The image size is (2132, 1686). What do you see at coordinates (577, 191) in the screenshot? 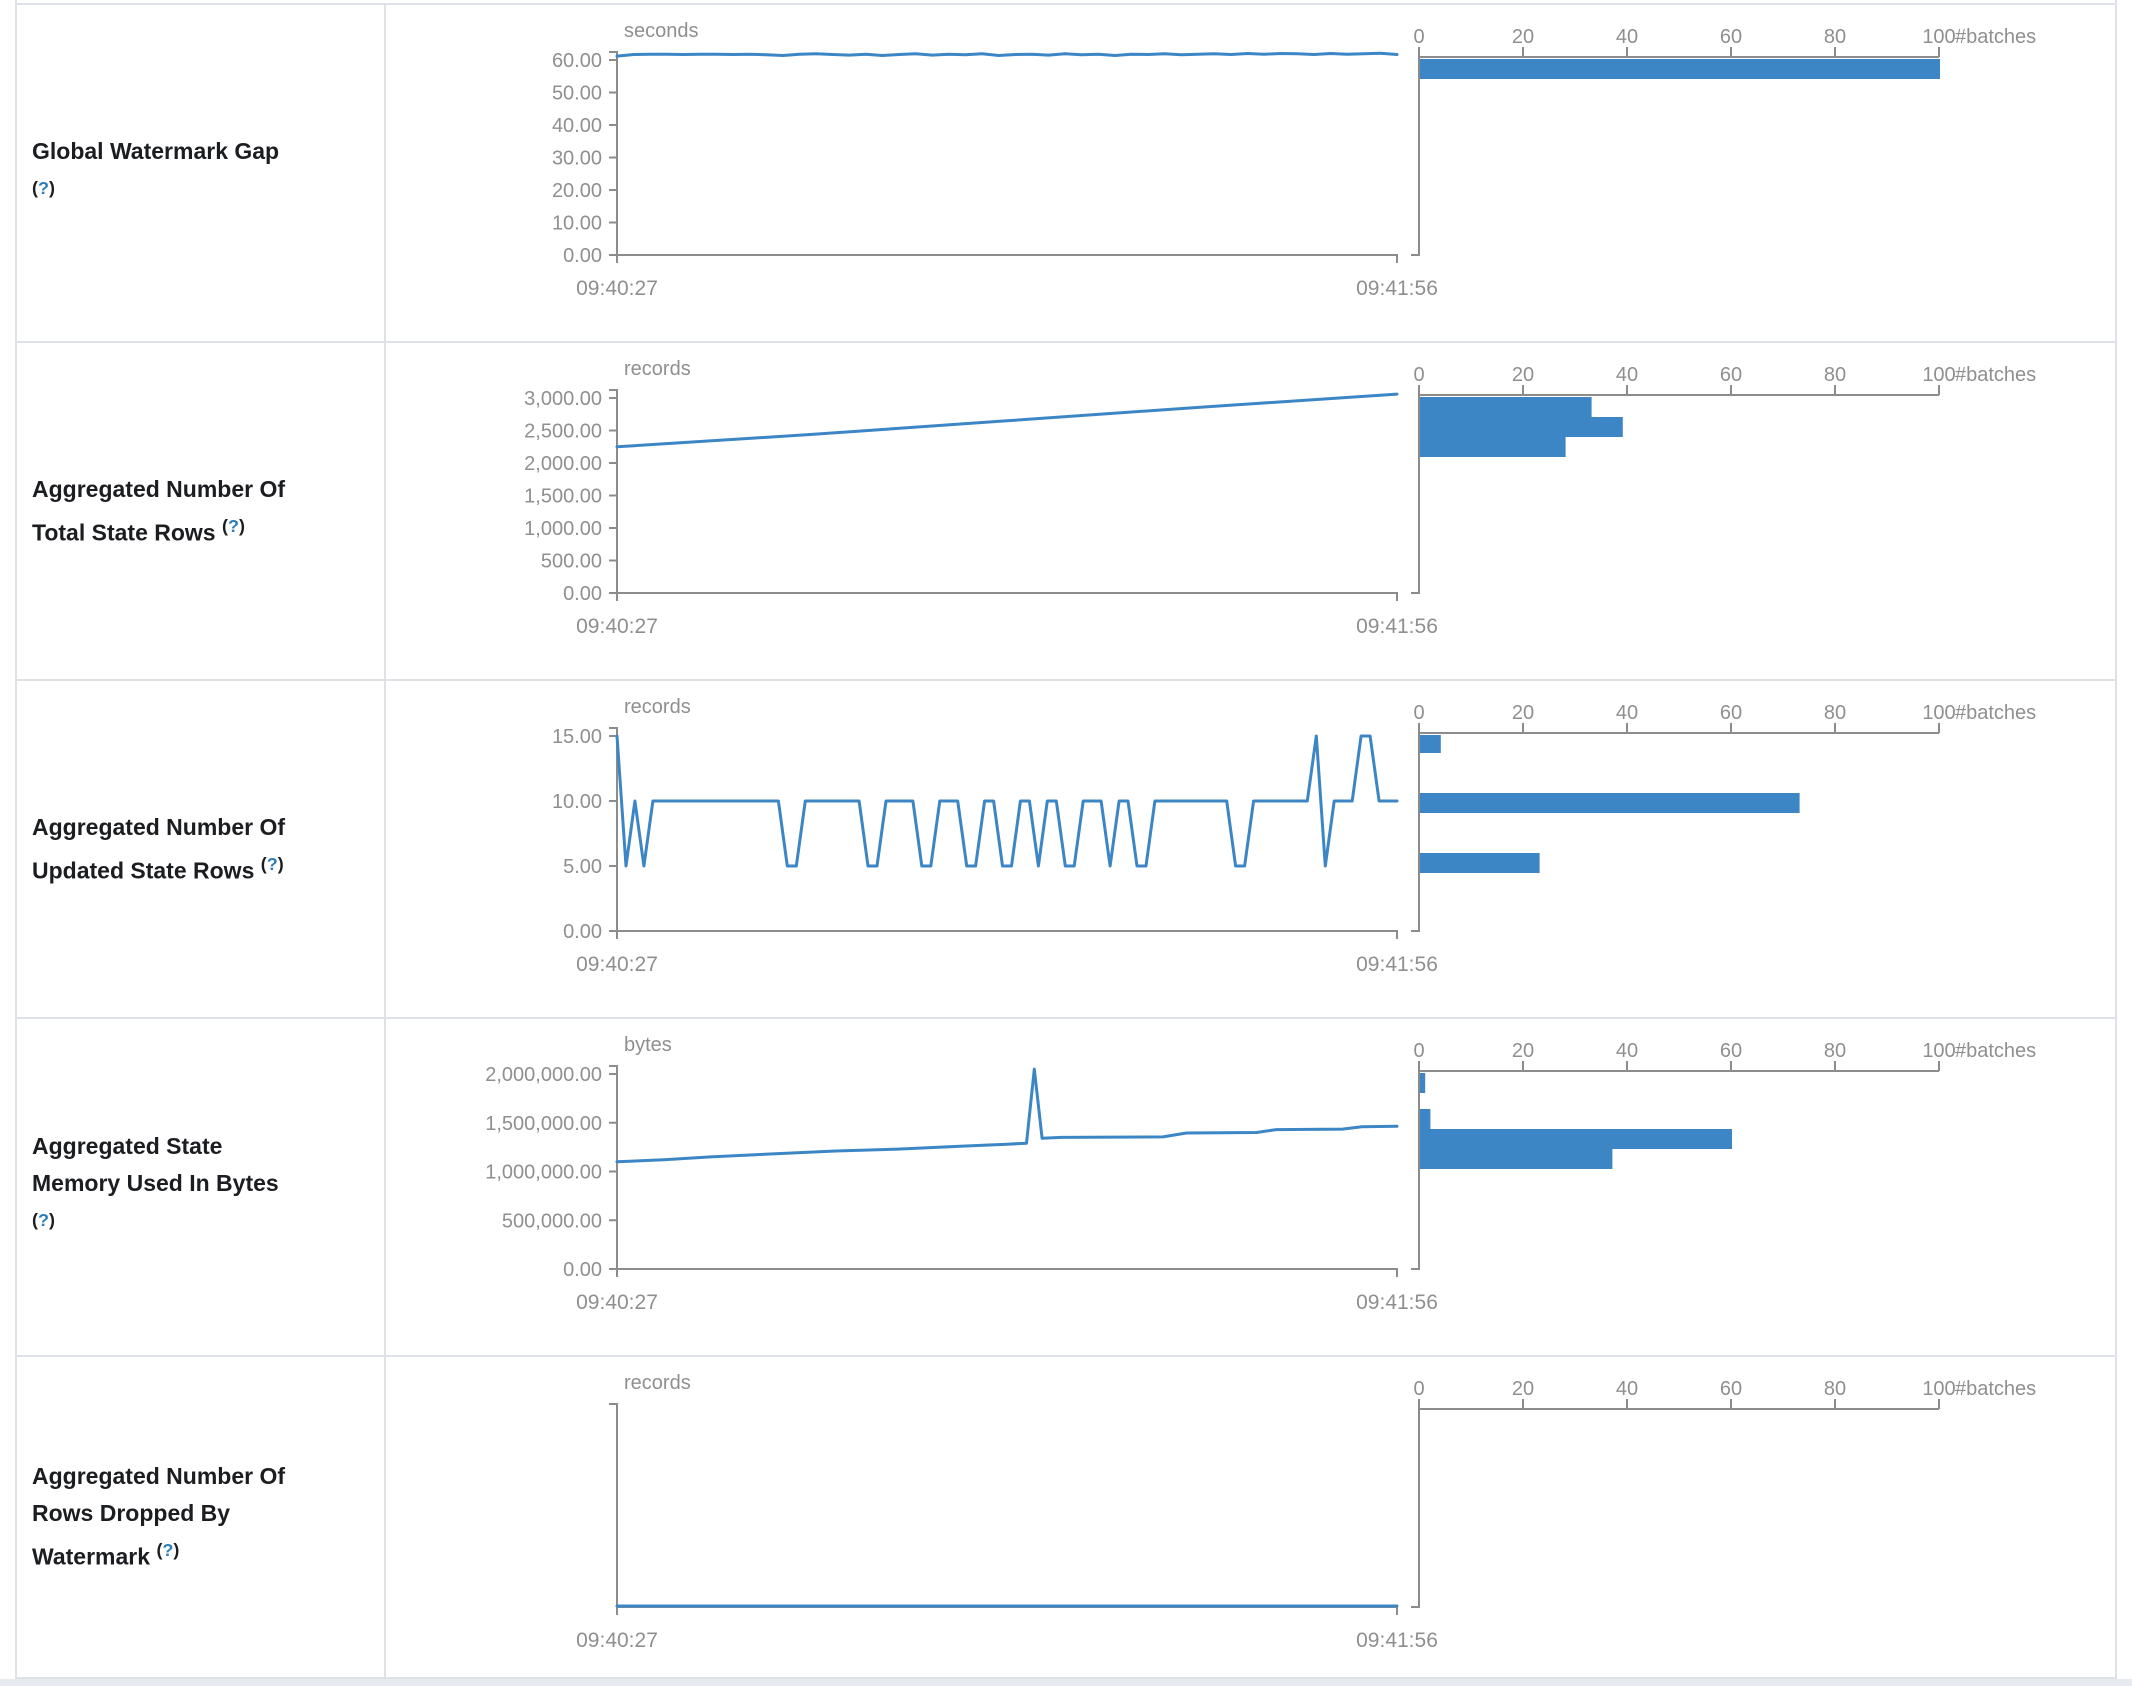
I see `timeline-y-tick-label: 20.00` at bounding box center [577, 191].